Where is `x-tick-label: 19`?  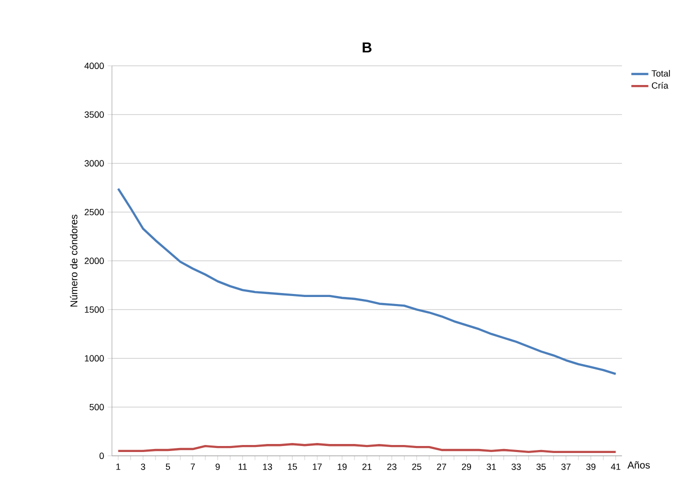
x-tick-label: 19 is located at coordinates (342, 467).